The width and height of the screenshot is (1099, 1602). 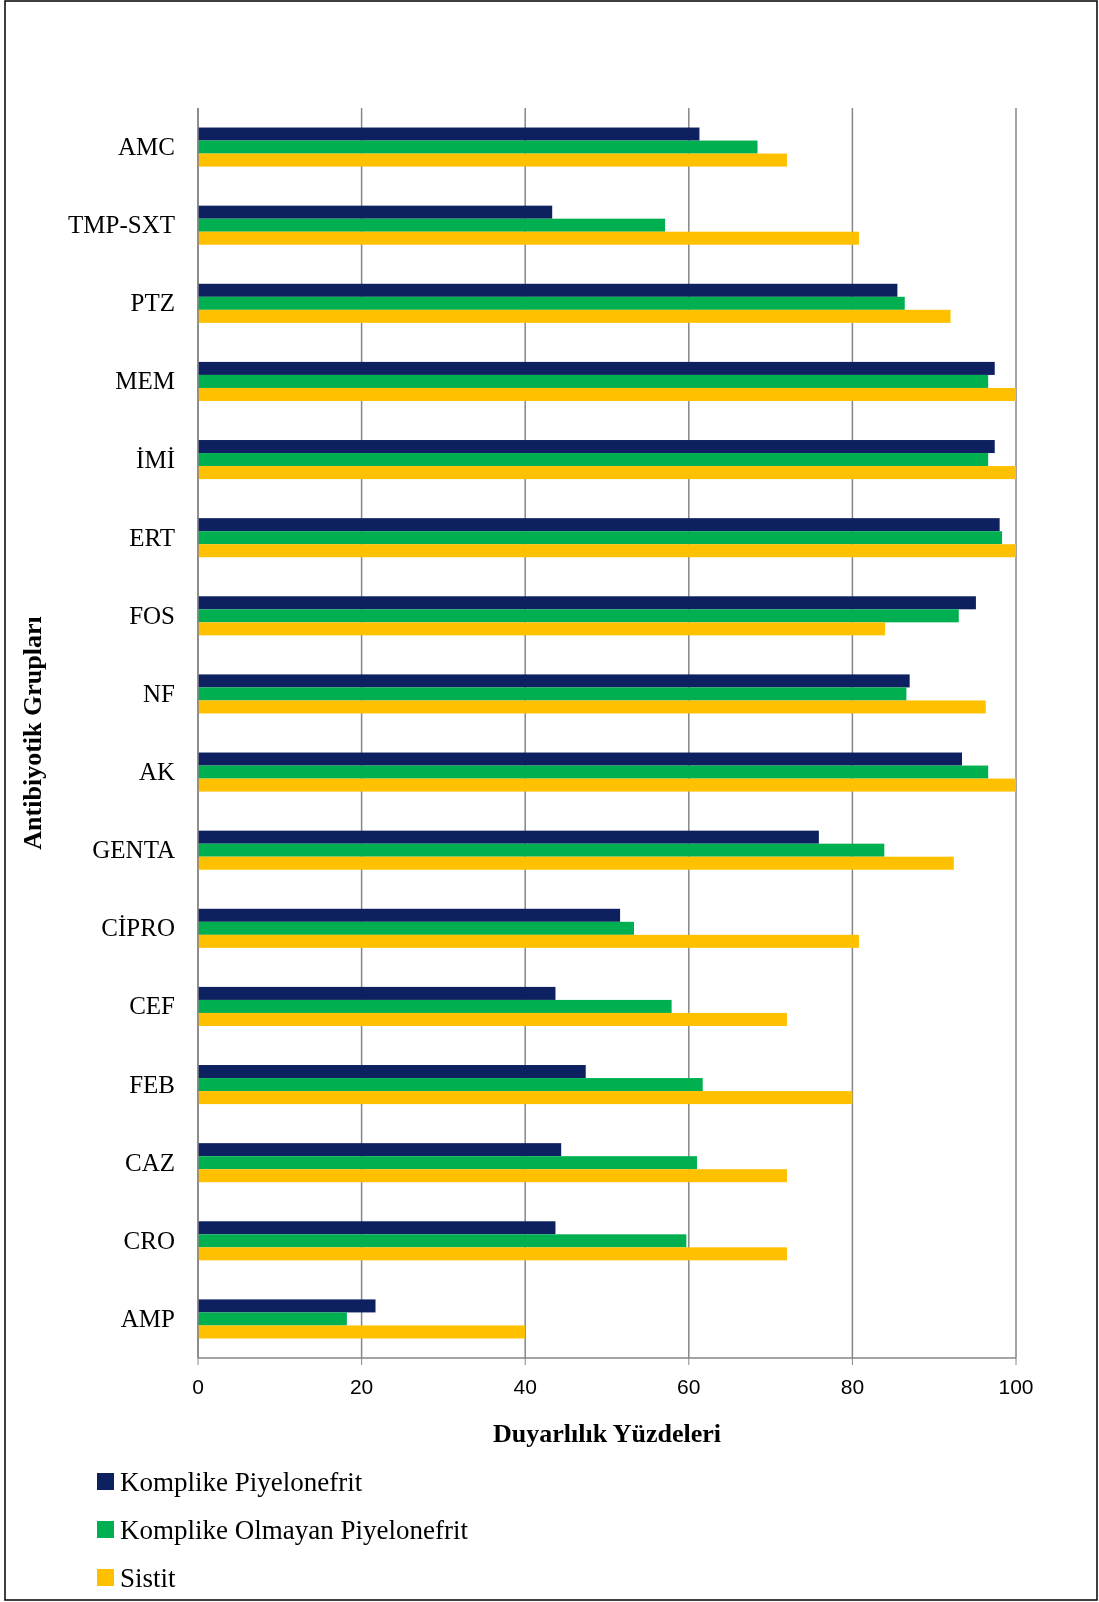 I want to click on y-tick-label: İMİ, so click(x=155, y=459).